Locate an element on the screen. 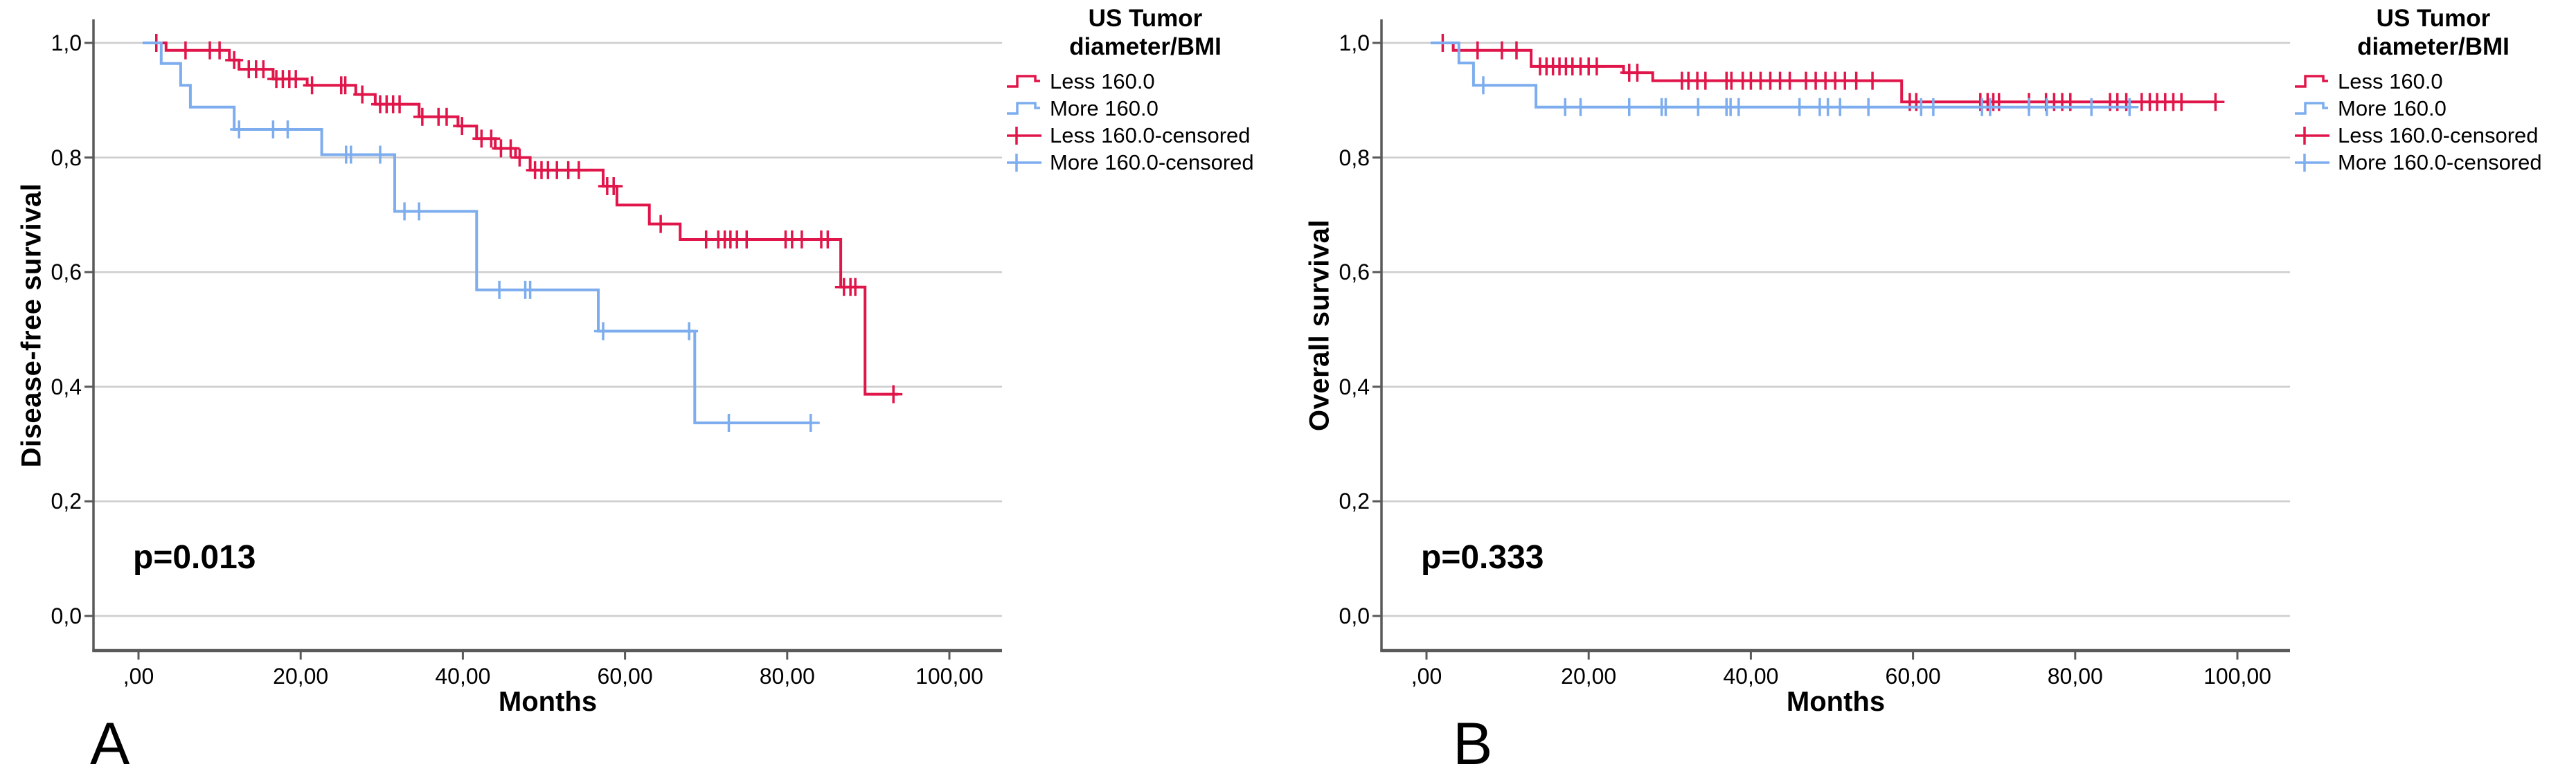  p-value-annotation: p=0.013 is located at coordinates (195, 557).